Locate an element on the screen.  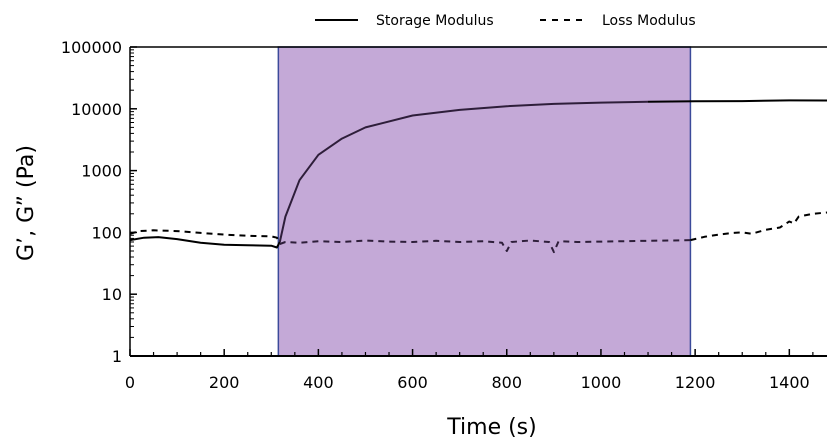
legend-label-loss-modulus: Loss Modulus is located at coordinates (649, 21).